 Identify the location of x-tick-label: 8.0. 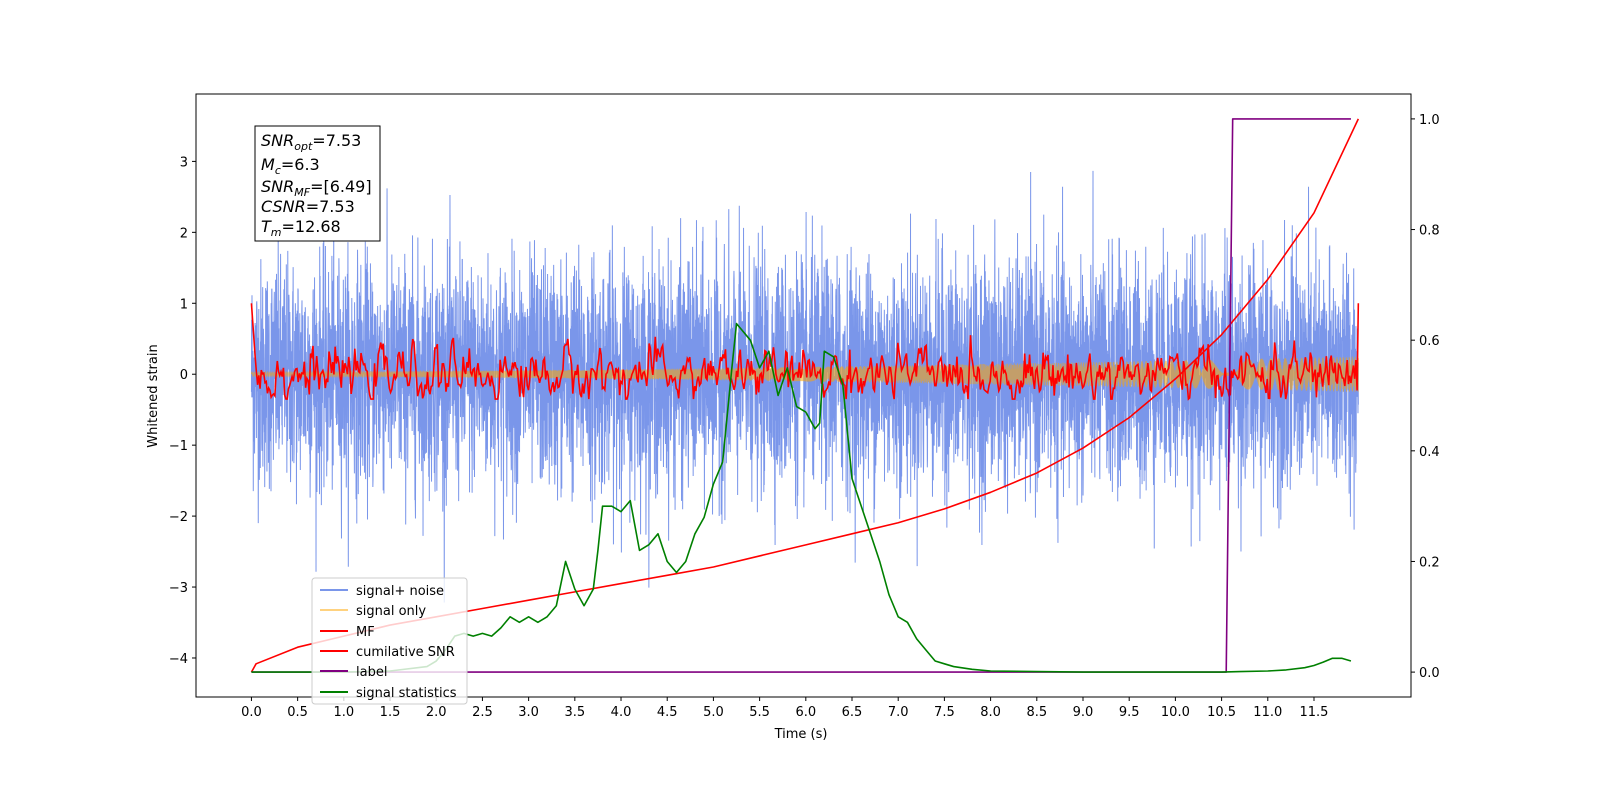
(990, 712).